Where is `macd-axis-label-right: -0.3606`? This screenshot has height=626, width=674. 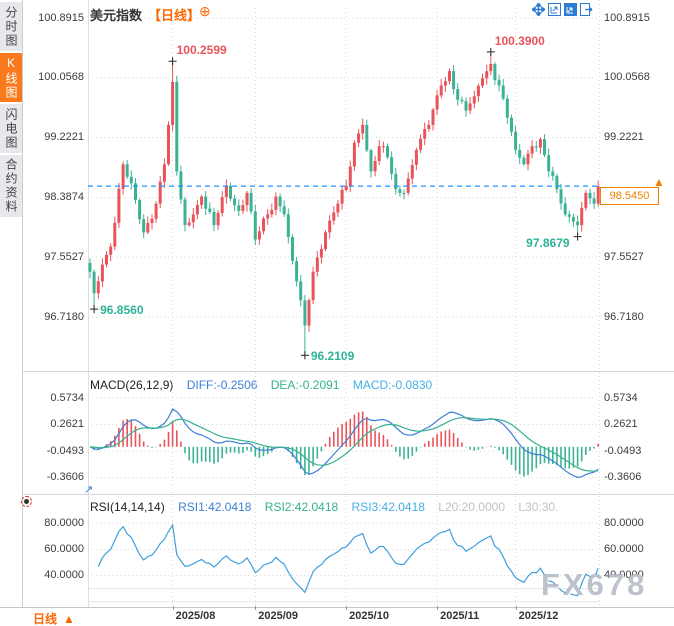
macd-axis-label-right: -0.3606 is located at coordinates (623, 477).